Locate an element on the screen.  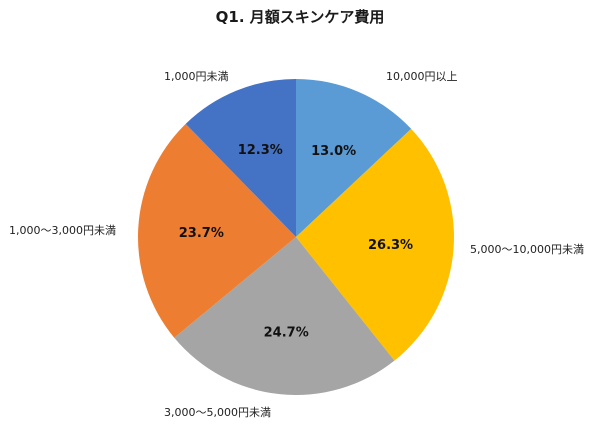
pie-slice-10000-plus is located at coordinates (354, 158).